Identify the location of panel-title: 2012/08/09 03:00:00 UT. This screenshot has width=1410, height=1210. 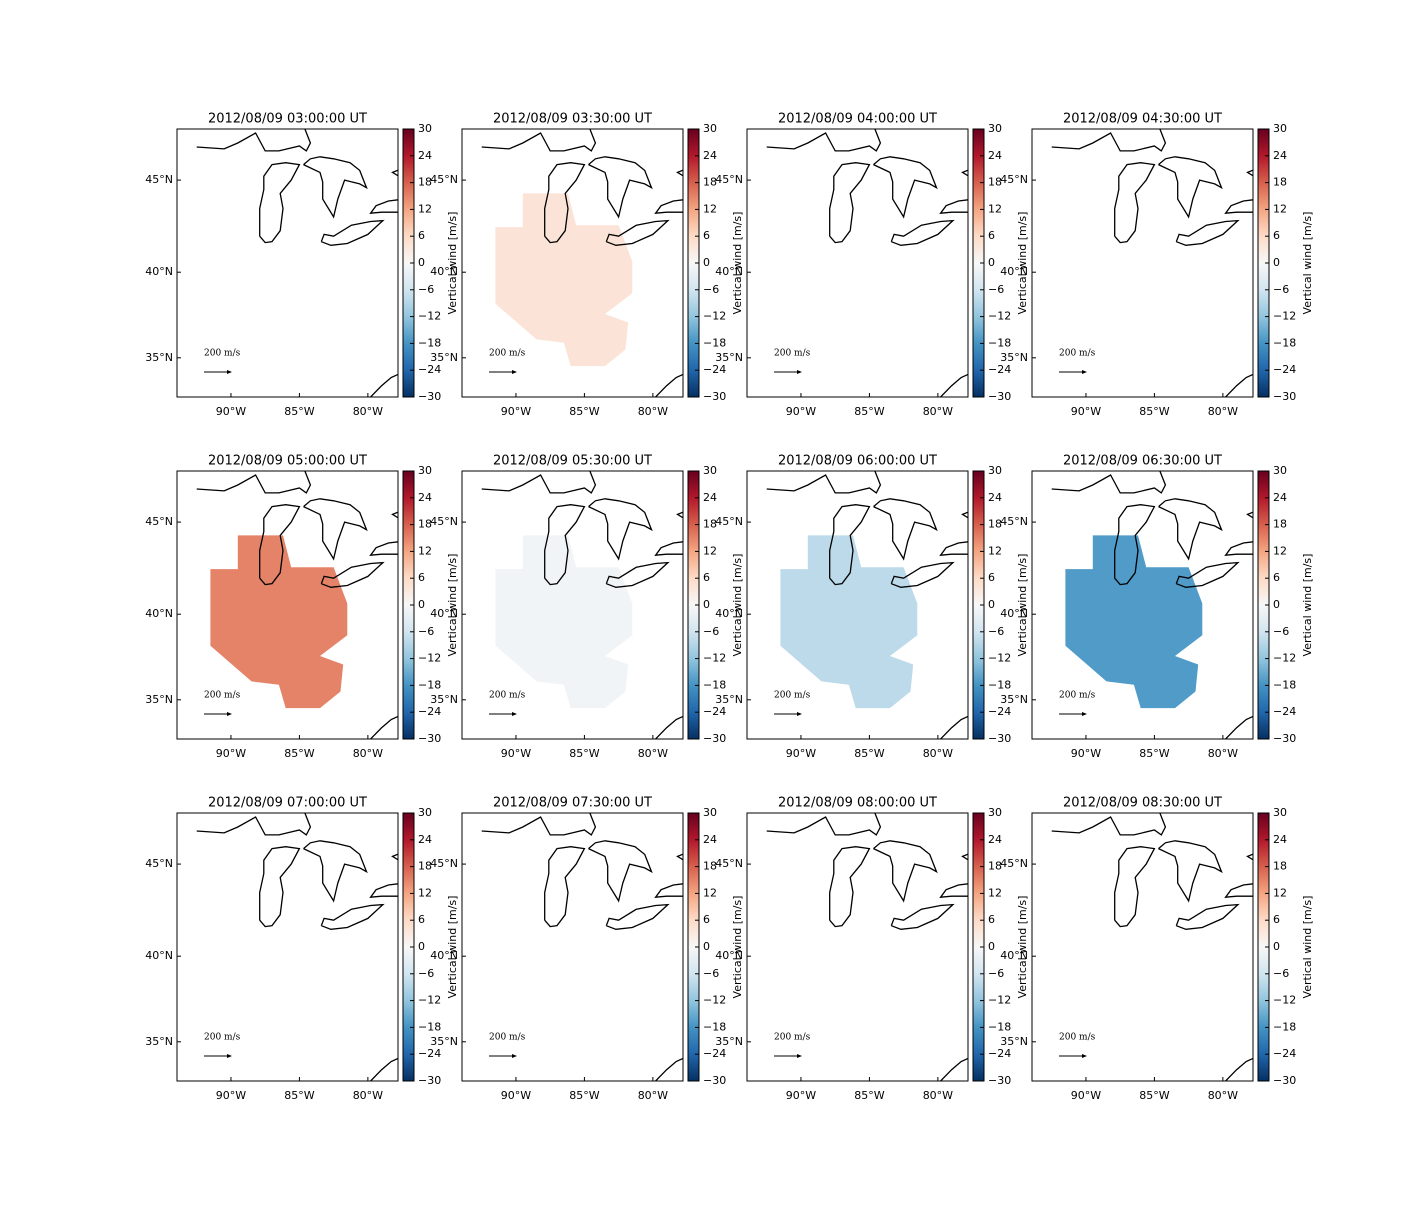
(287, 119).